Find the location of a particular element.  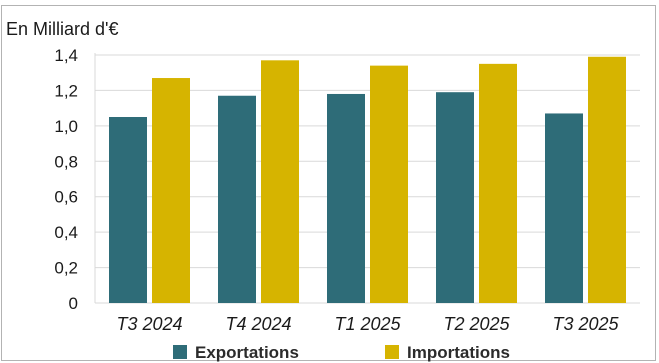

x-category-label: T4 2024 is located at coordinates (258, 324).